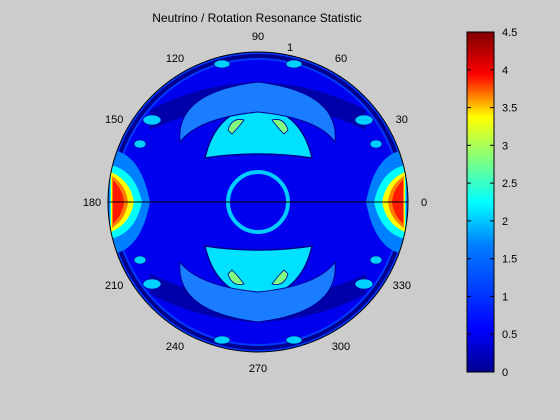 The image size is (560, 420). What do you see at coordinates (505, 222) in the screenshot?
I see `colorbar-tick-label-2: 2` at bounding box center [505, 222].